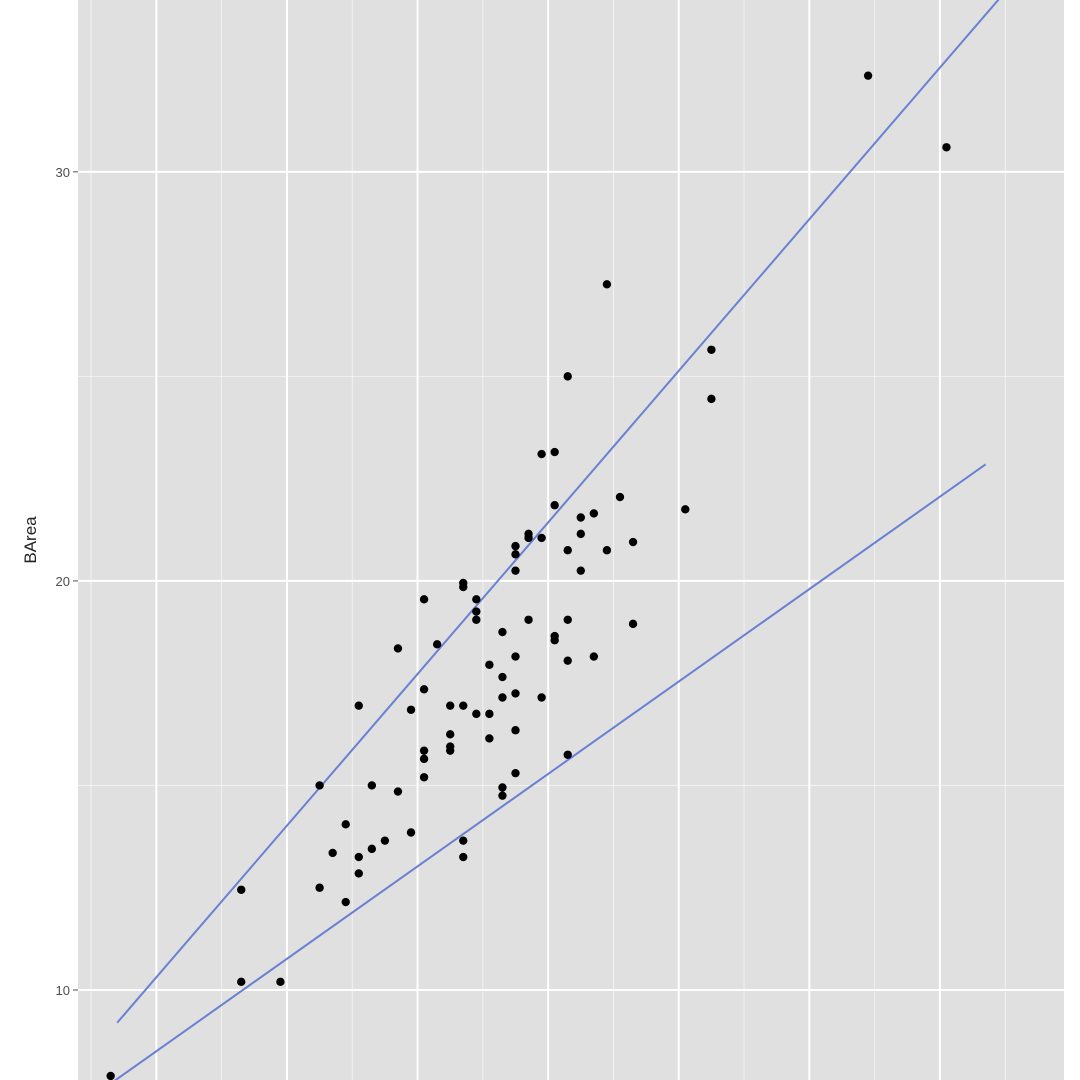  I want to click on y-tick-label: 30, so click(63, 172).